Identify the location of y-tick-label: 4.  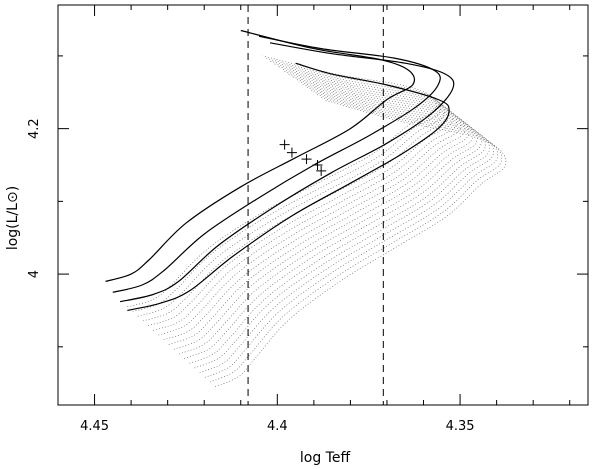
(34, 274).